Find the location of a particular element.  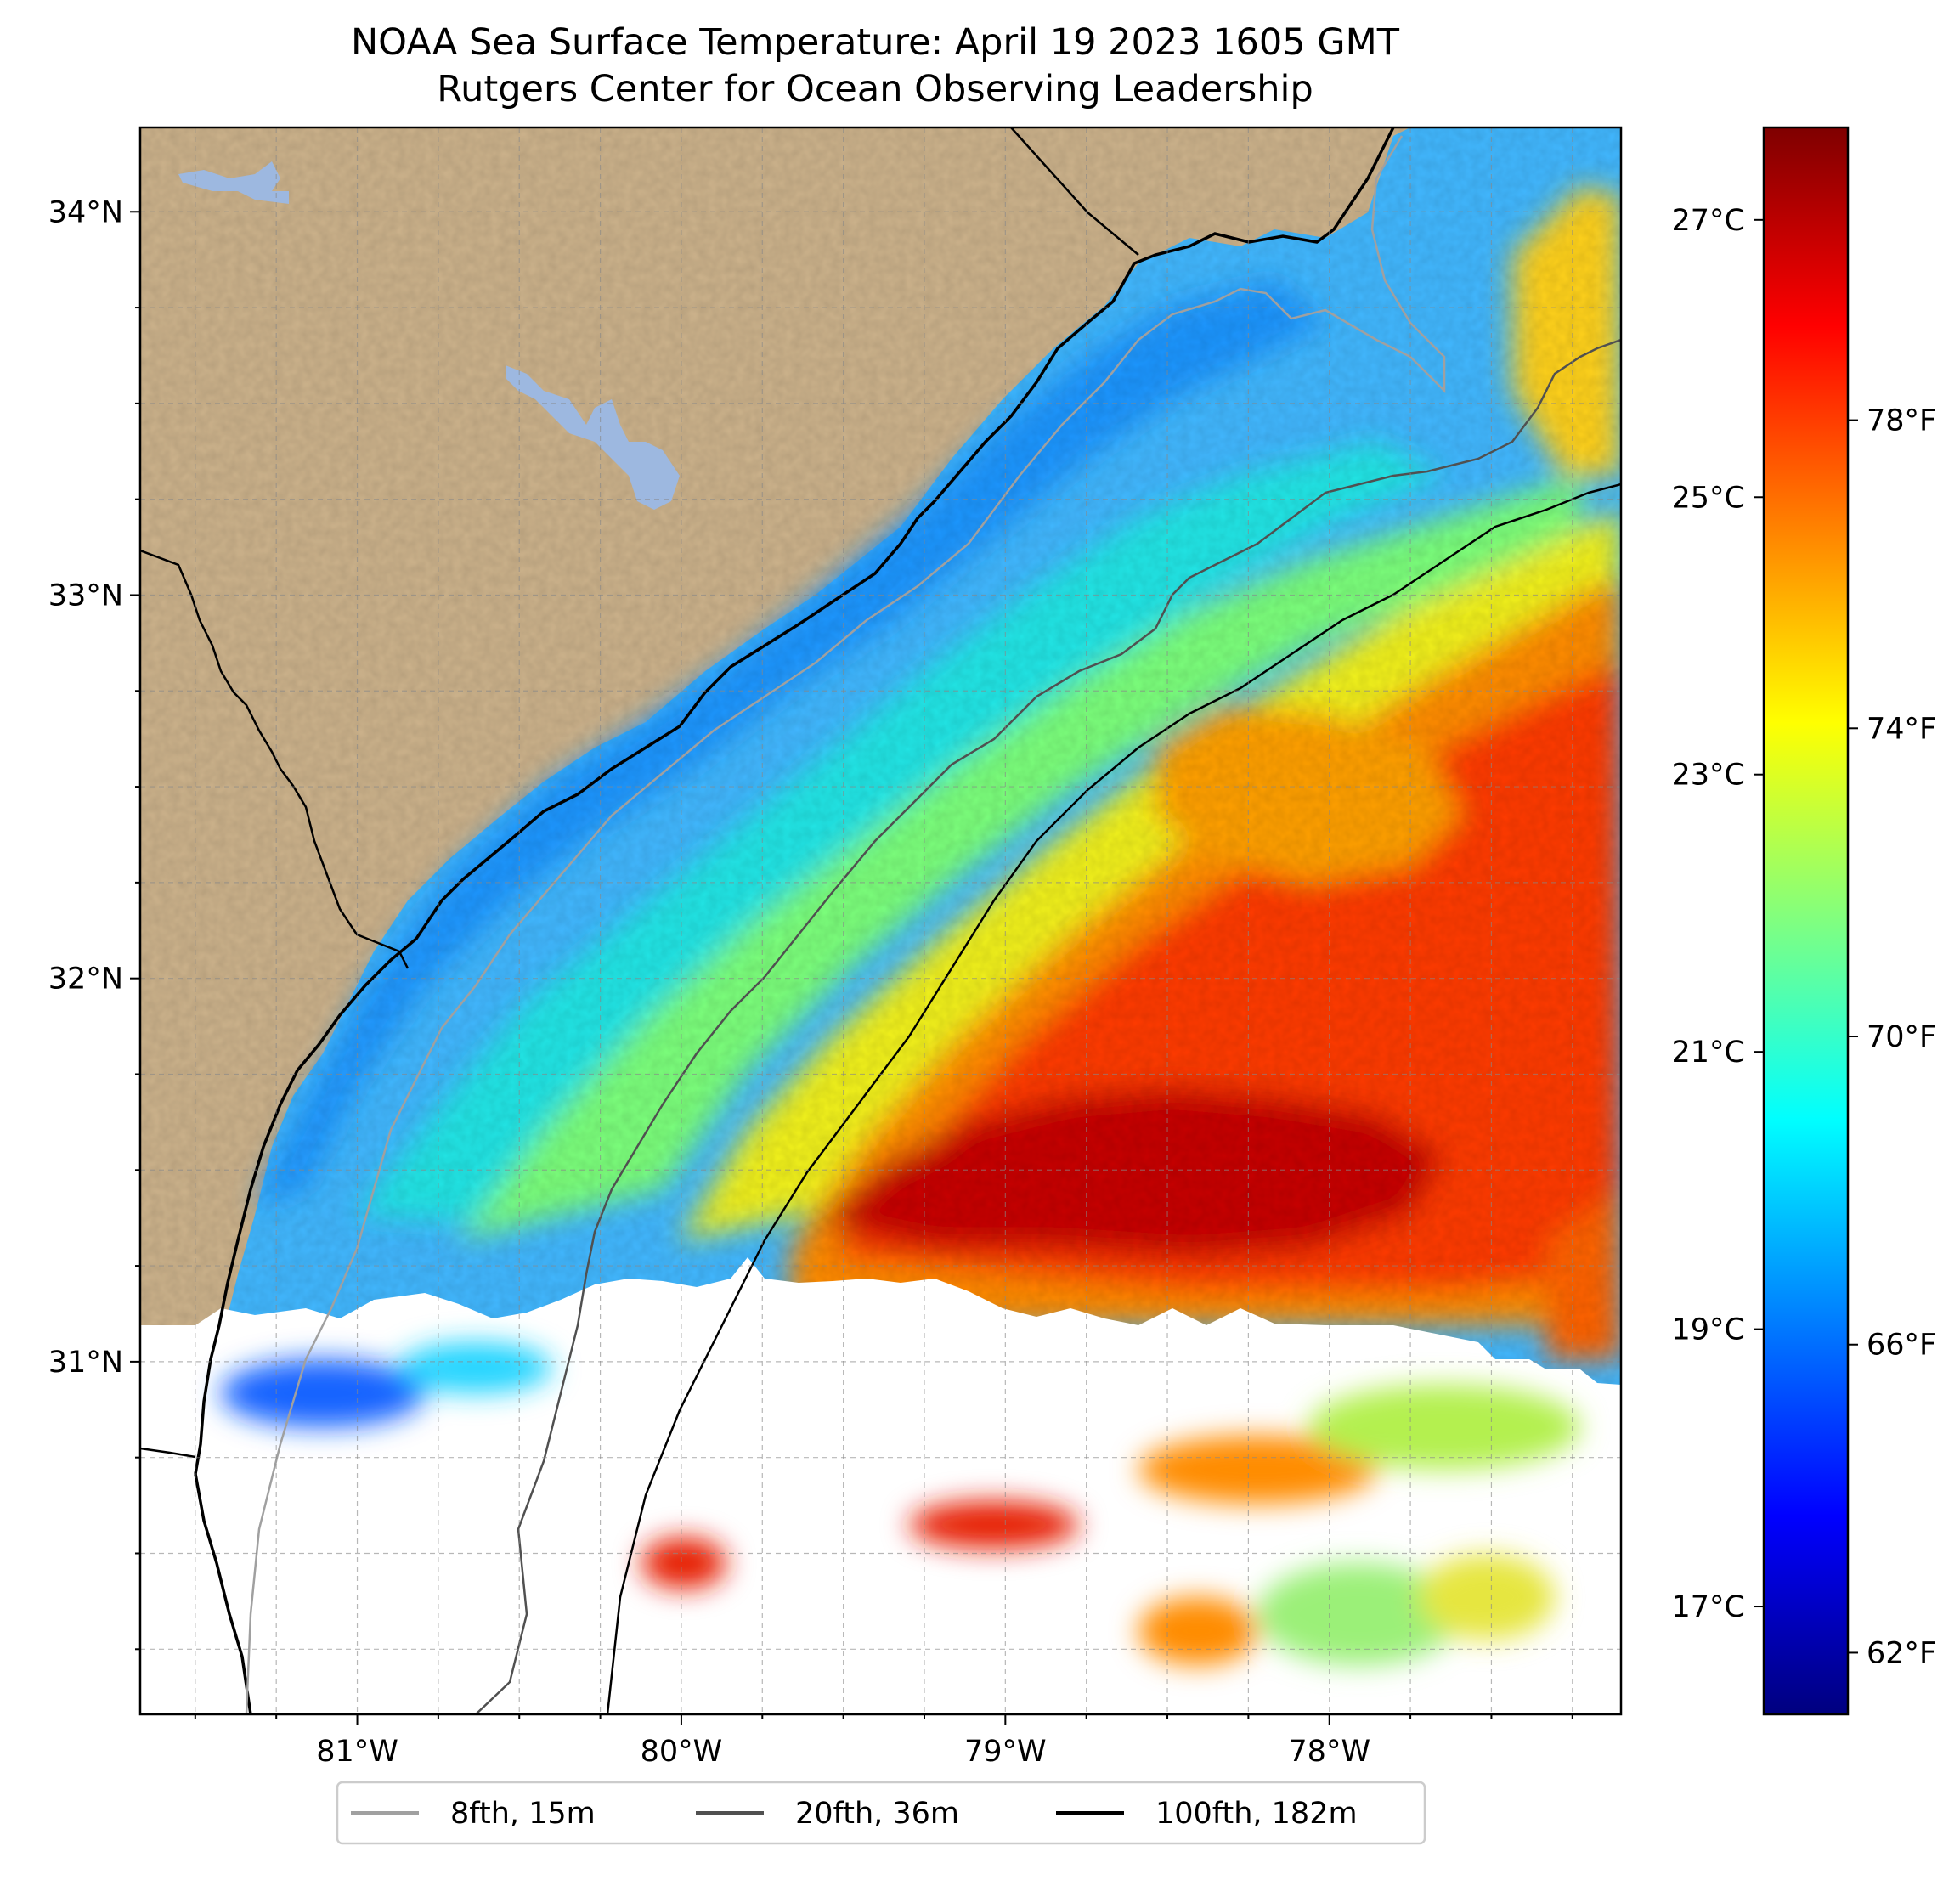

colorbar-fahrenheit-label: 70°F is located at coordinates (1902, 1037).